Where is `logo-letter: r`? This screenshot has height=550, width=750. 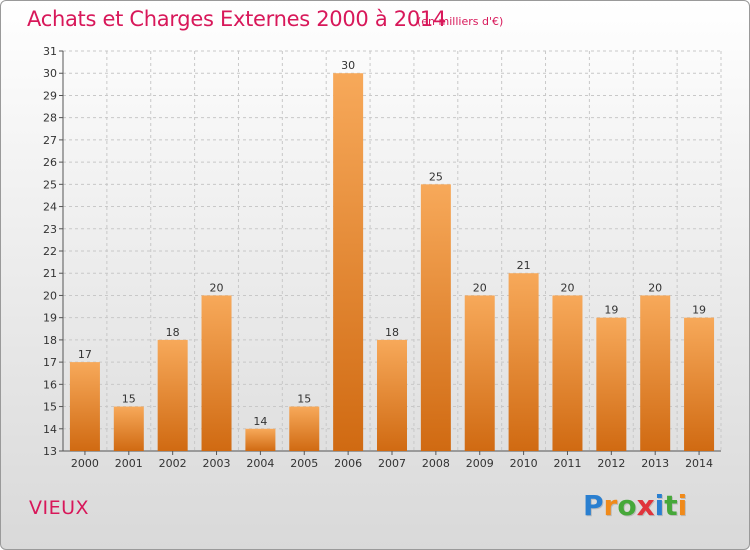 logo-letter: r is located at coordinates (610, 505).